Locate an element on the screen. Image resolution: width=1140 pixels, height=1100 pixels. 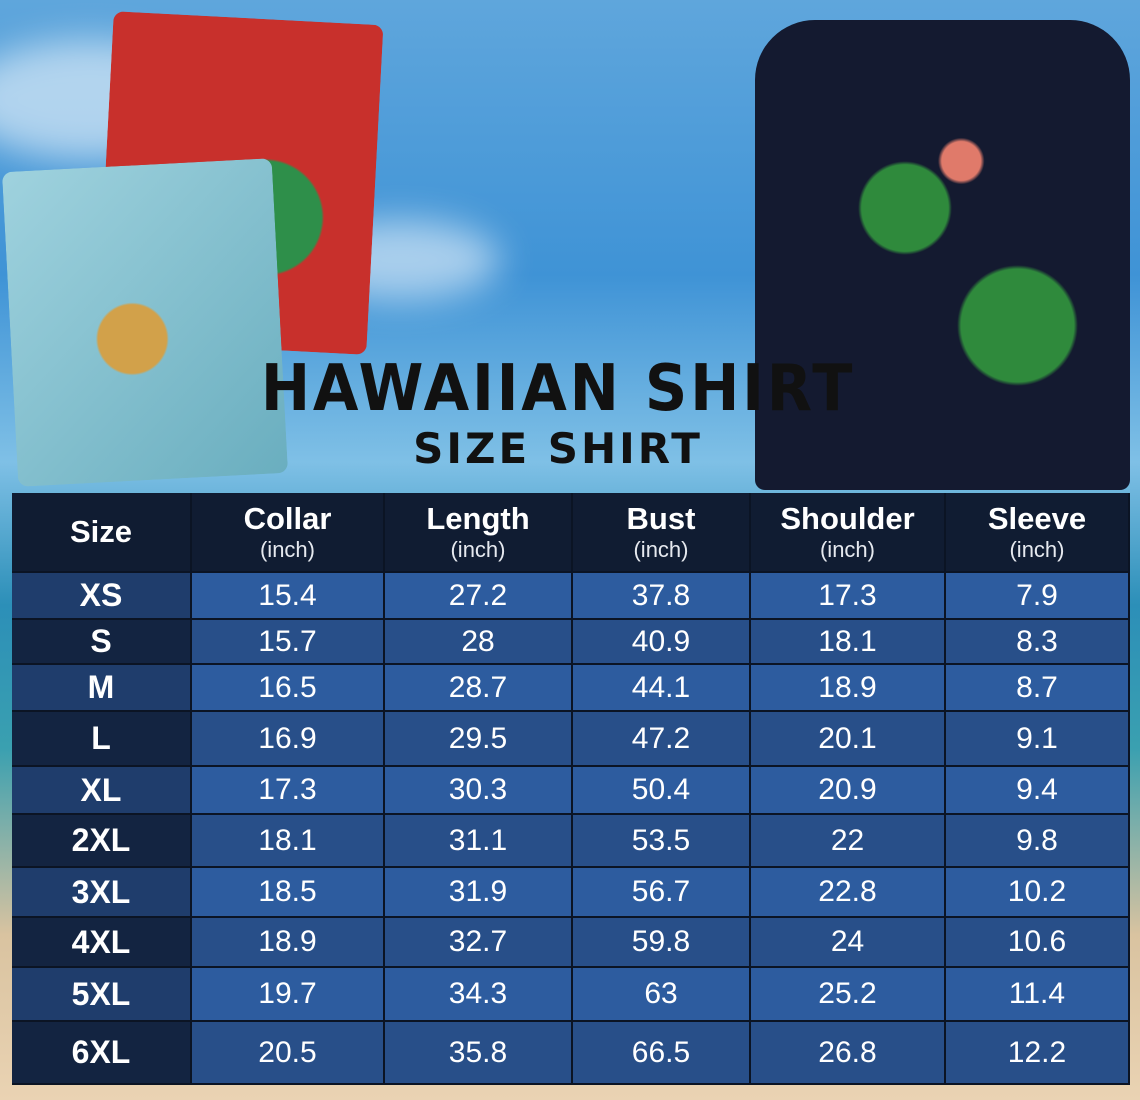
measurement-cell: 28.7 is located at coordinates (479, 688).